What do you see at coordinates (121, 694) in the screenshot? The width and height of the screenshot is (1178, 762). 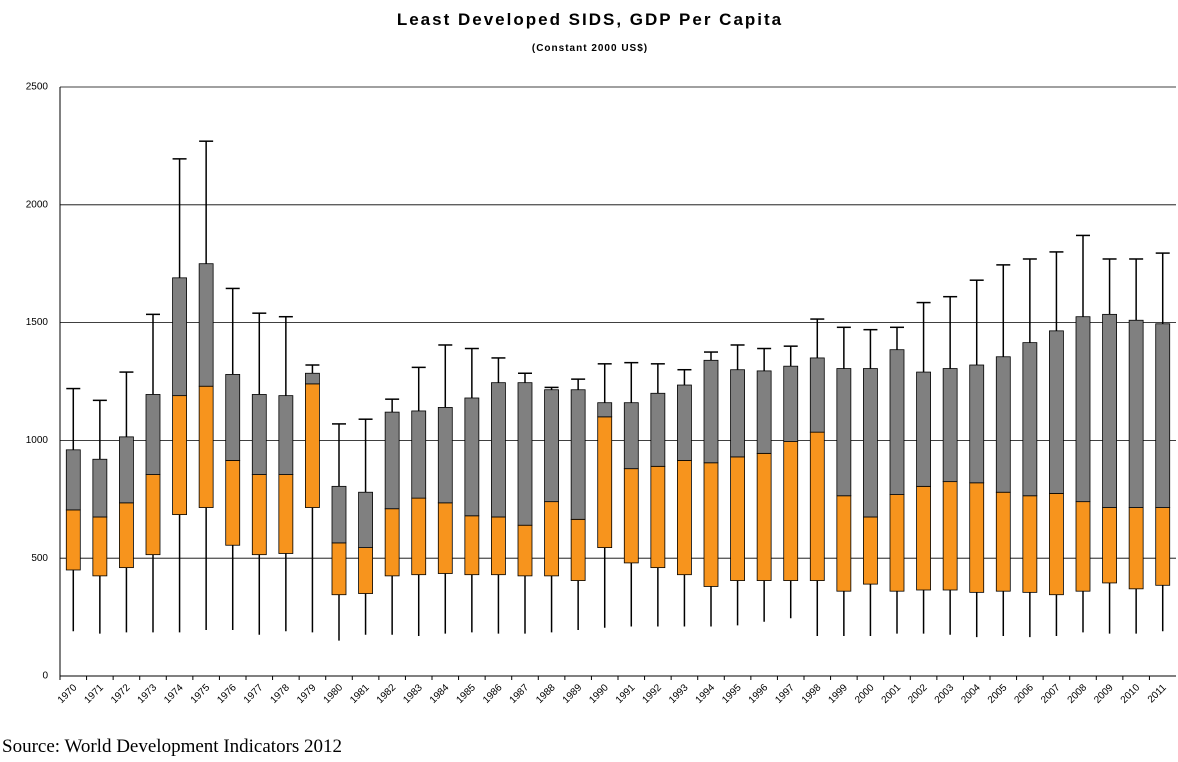 I see `x-tick-label: 1972` at bounding box center [121, 694].